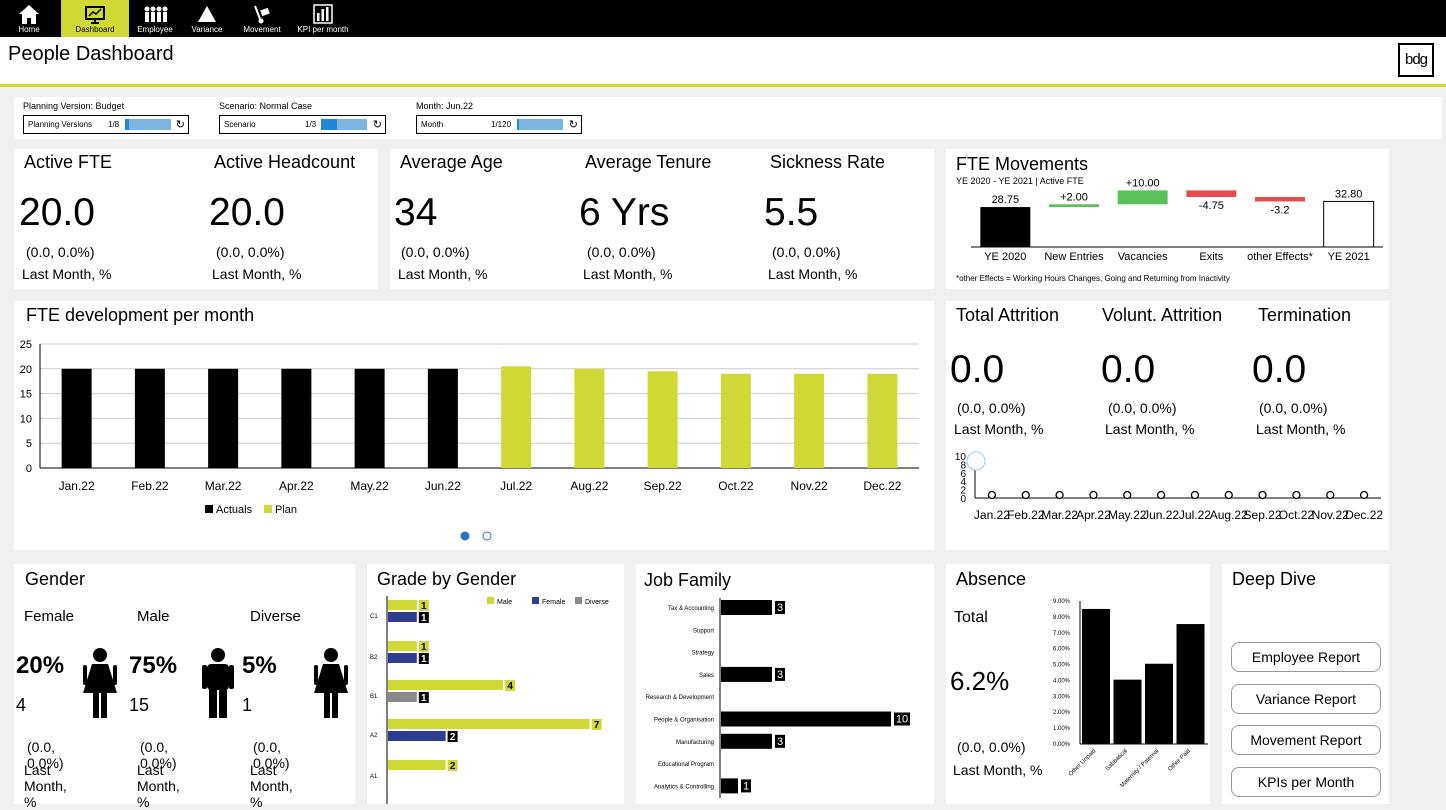 The width and height of the screenshot is (1446, 810). What do you see at coordinates (902, 720) in the screenshot?
I see `data-label: 10` at bounding box center [902, 720].